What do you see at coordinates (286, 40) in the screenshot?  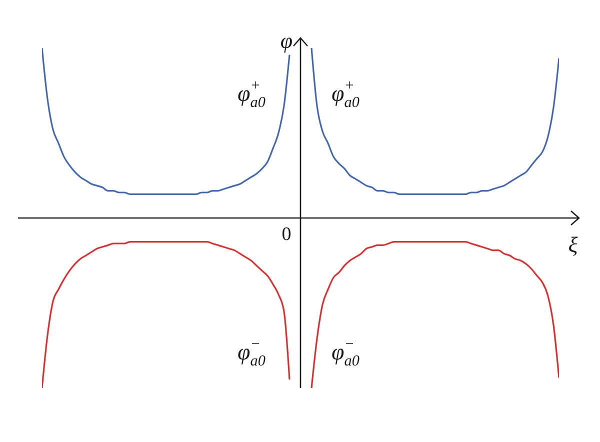 I see `y-axis-title: φ` at bounding box center [286, 40].